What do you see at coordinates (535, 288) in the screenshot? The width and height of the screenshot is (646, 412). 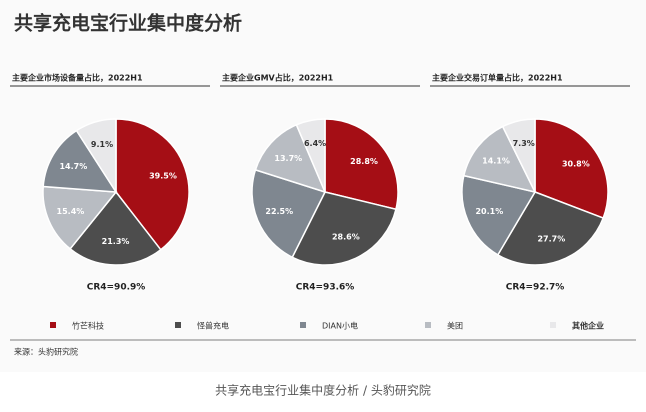 I see `cr4-label: CR4=92.7%` at bounding box center [535, 288].